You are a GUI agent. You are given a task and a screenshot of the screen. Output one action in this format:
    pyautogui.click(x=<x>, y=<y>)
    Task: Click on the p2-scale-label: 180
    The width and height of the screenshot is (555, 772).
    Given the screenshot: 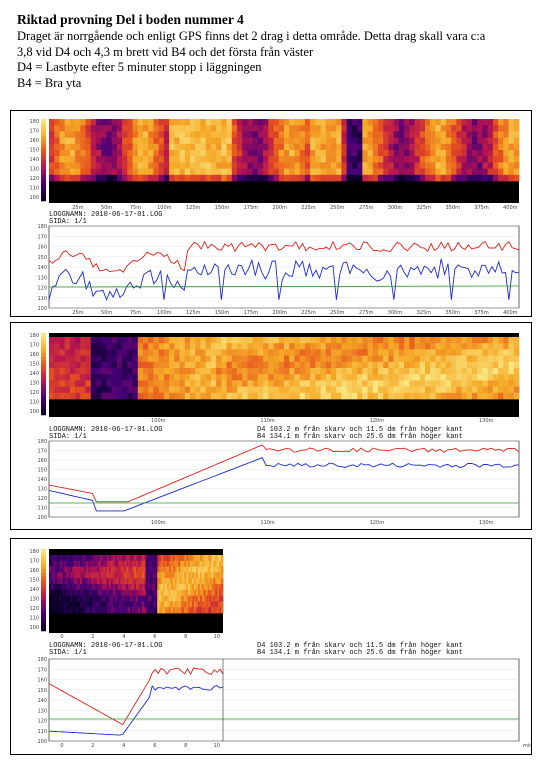 What is the action you would take?
    pyautogui.click(x=34, y=336)
    